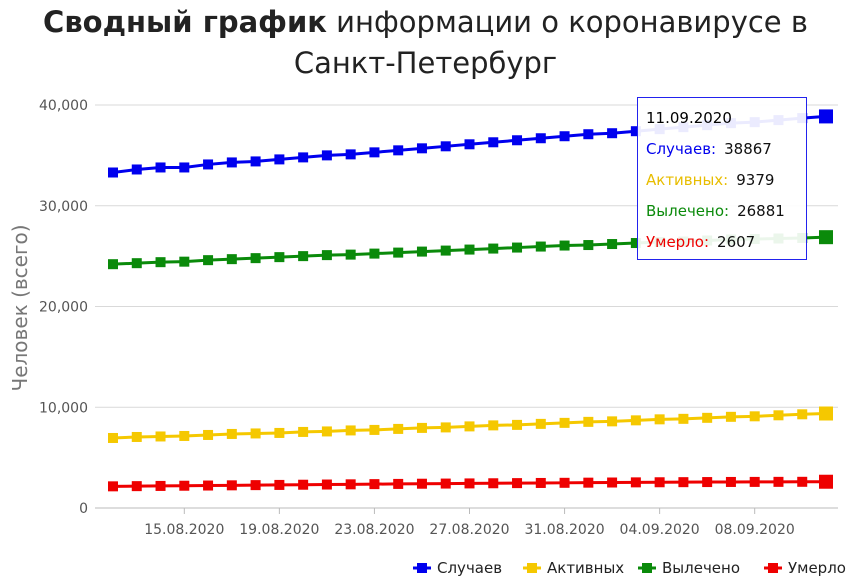  Describe the element at coordinates (63, 207) in the screenshot. I see `y-tick-label: 30,000` at that location.